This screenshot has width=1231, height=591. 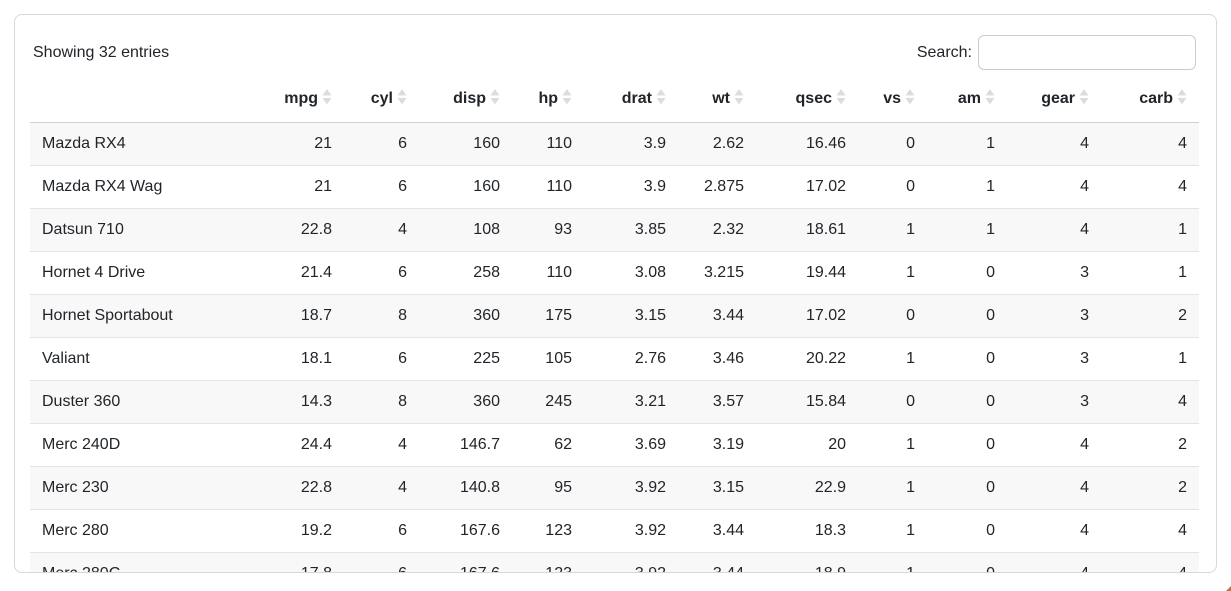 I want to click on table-row: Merc 280 19.2 6 167.6 123 3.92 3.44 18.3 1 0 4 4, so click(x=614, y=531).